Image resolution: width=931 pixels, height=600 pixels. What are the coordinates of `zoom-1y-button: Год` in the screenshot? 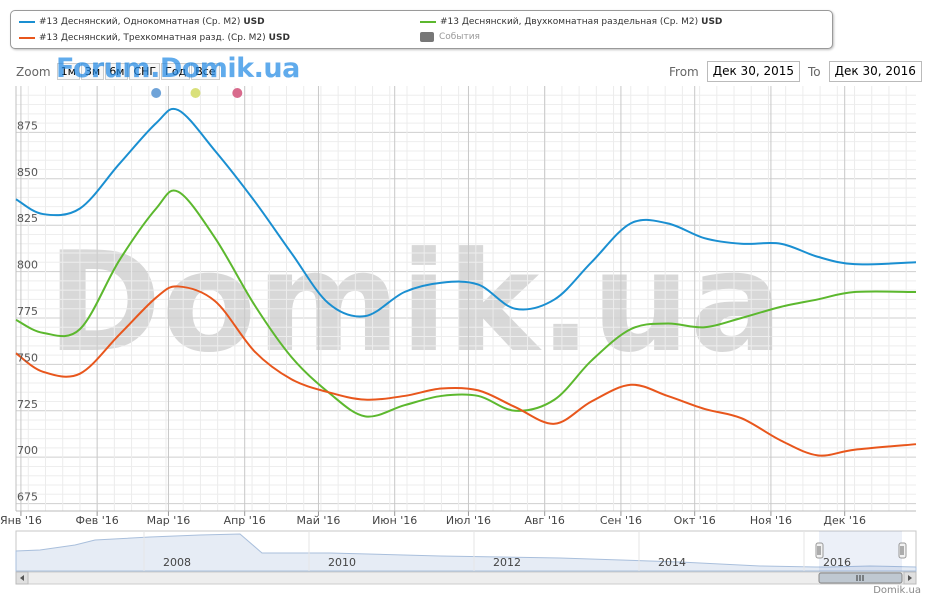 It's located at (176, 71).